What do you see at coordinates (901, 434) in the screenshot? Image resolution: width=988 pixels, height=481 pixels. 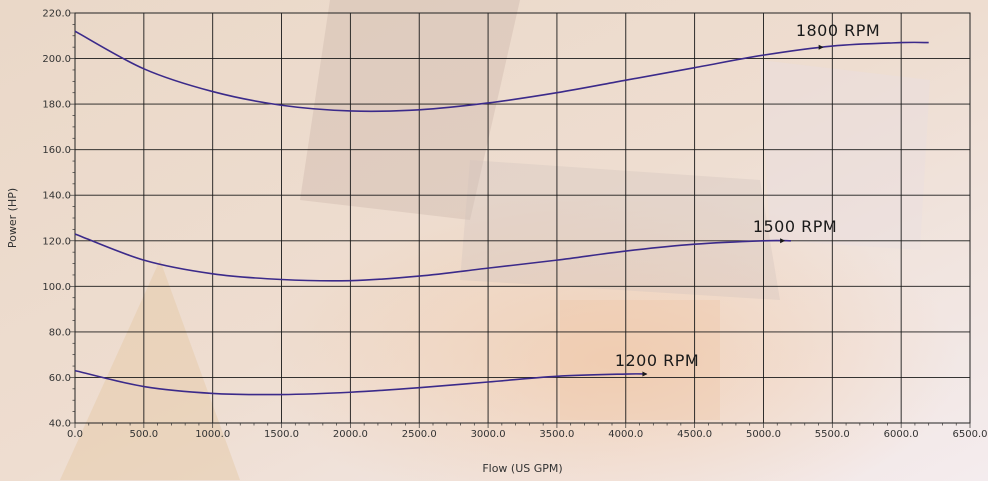 I see `x-tick-label: 6000.0` at bounding box center [901, 434].